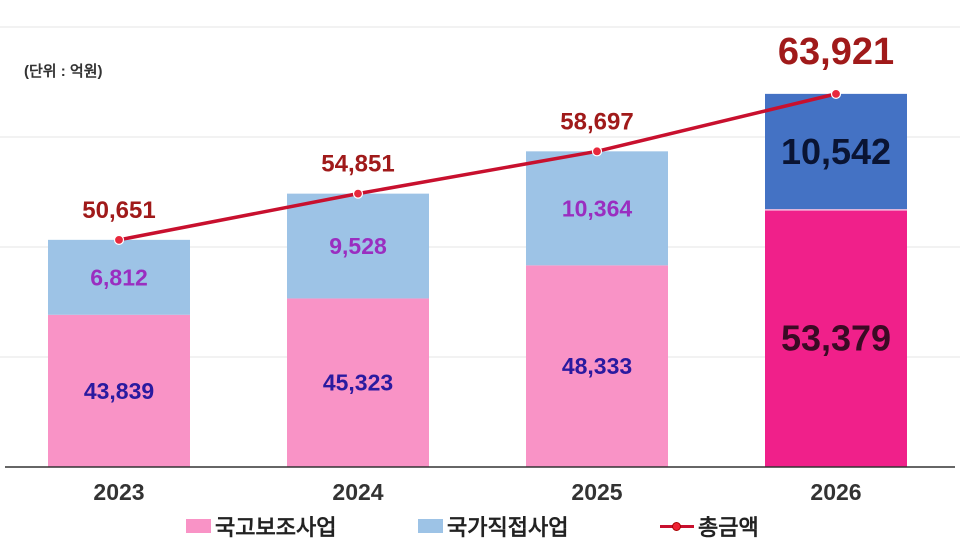  Describe the element at coordinates (276, 528) in the screenshot. I see `legend-label: 국고보조사업` at that location.